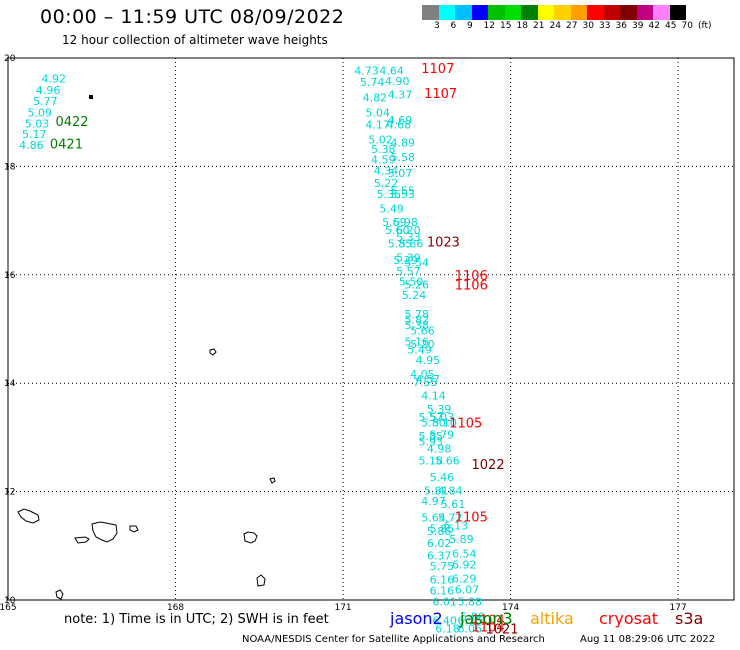 This screenshot has height=650, width=740. Describe the element at coordinates (428, 360) in the screenshot. I see `swh-value: 4.95` at that location.